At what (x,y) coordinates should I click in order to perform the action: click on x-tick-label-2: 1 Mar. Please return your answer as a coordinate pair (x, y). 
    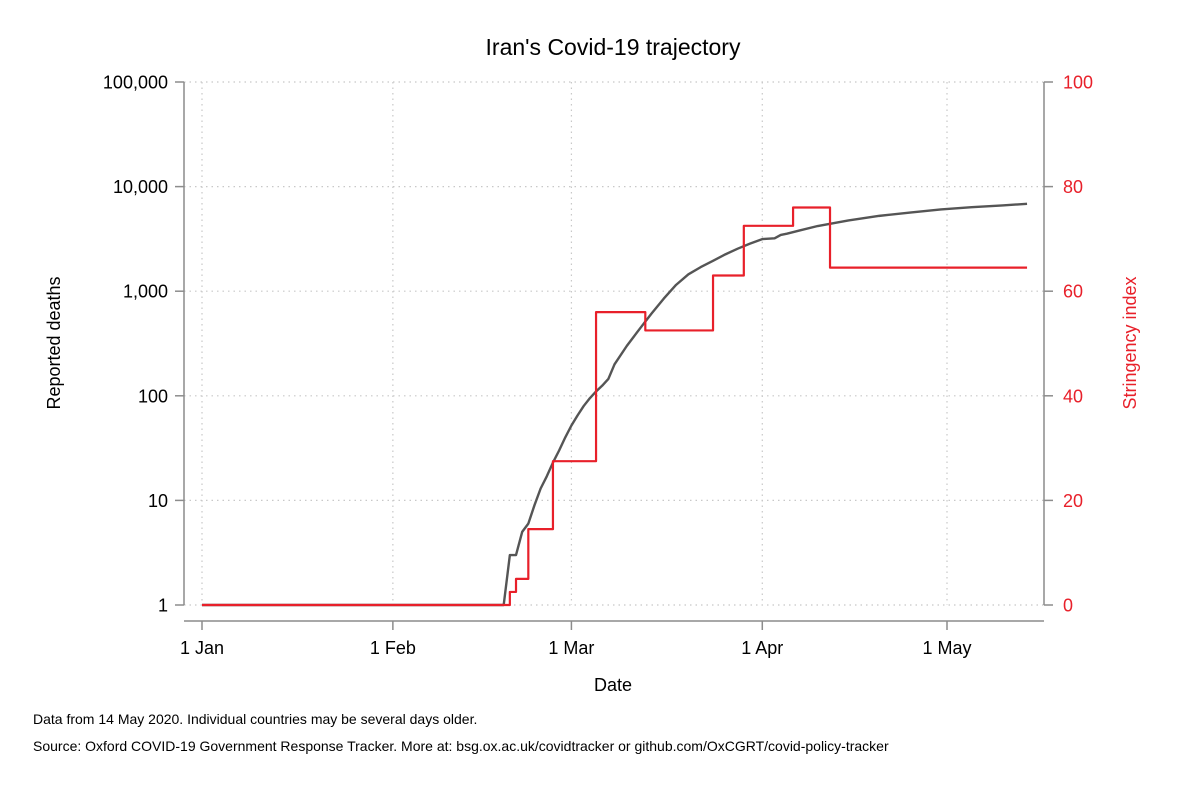
    Looking at the image, I should click on (571, 648).